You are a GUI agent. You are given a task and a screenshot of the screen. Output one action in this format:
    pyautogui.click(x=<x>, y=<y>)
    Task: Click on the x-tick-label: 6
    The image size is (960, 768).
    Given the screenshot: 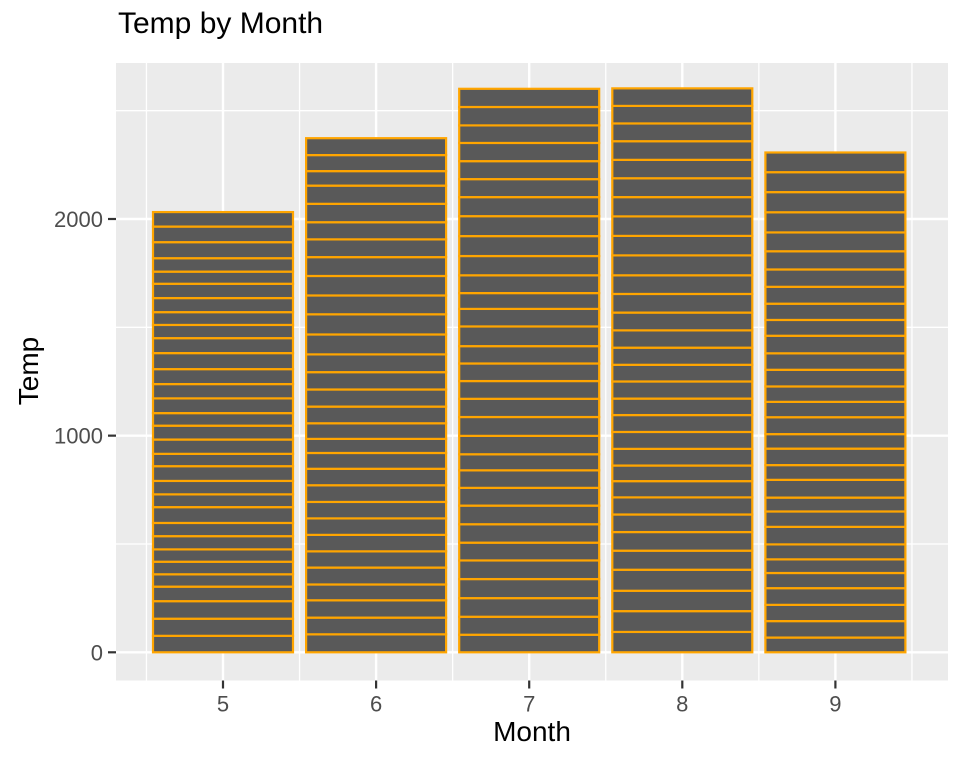 What is the action you would take?
    pyautogui.click(x=376, y=704)
    